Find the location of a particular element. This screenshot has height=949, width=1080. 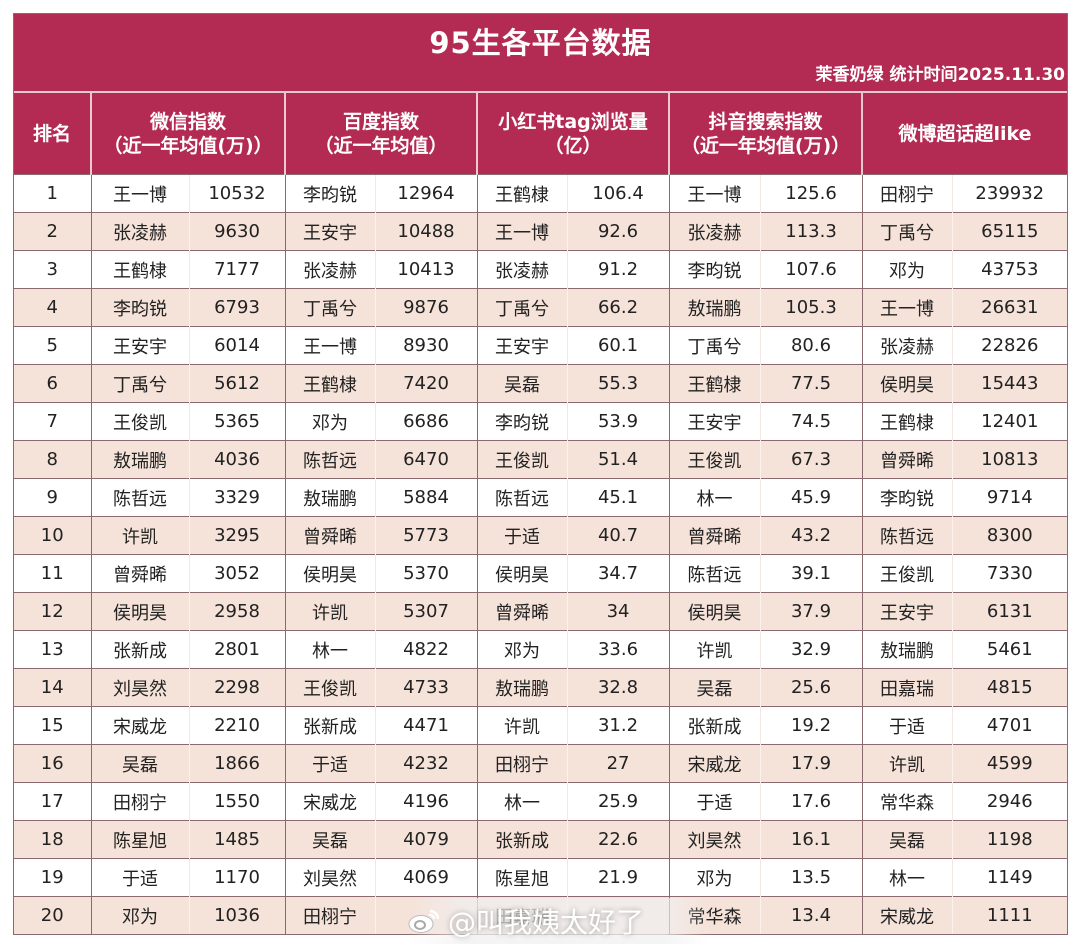

baidu-name-cell: 李昀锐 is located at coordinates (329, 193).